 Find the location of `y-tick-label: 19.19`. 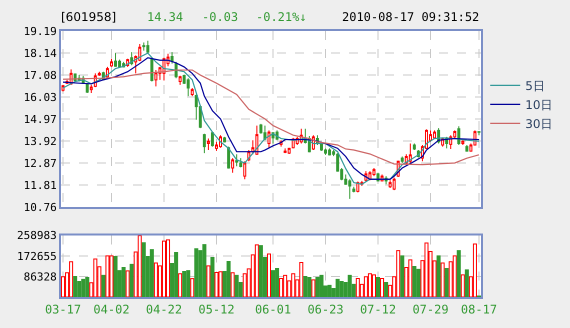

y-tick-label: 19.19 is located at coordinates (40, 31).